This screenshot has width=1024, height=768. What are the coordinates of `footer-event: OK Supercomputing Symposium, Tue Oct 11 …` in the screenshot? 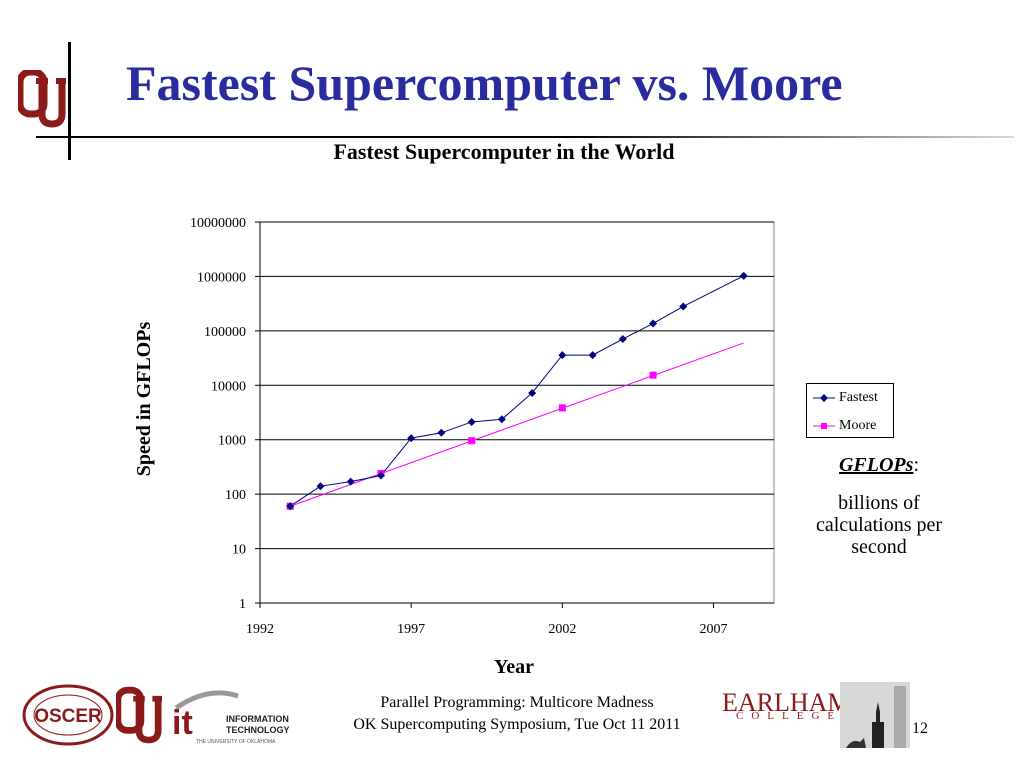 It's located at (517, 724).